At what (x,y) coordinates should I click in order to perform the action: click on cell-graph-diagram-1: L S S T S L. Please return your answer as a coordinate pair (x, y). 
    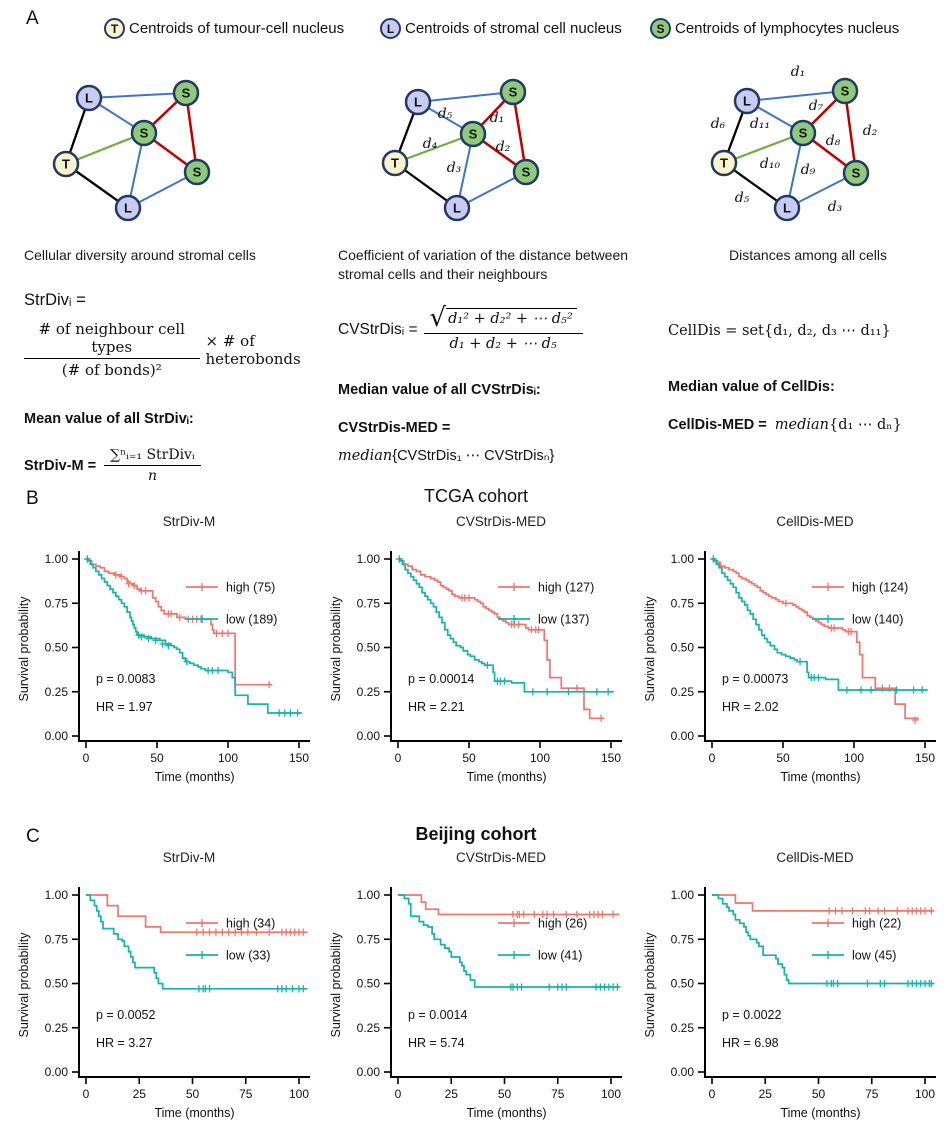
    Looking at the image, I should click on (131, 150).